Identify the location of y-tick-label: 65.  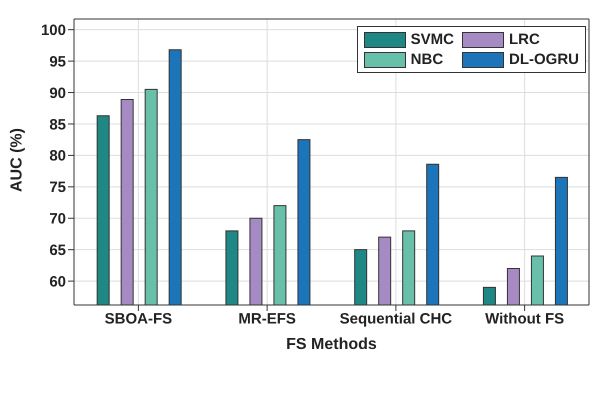
(57, 251).